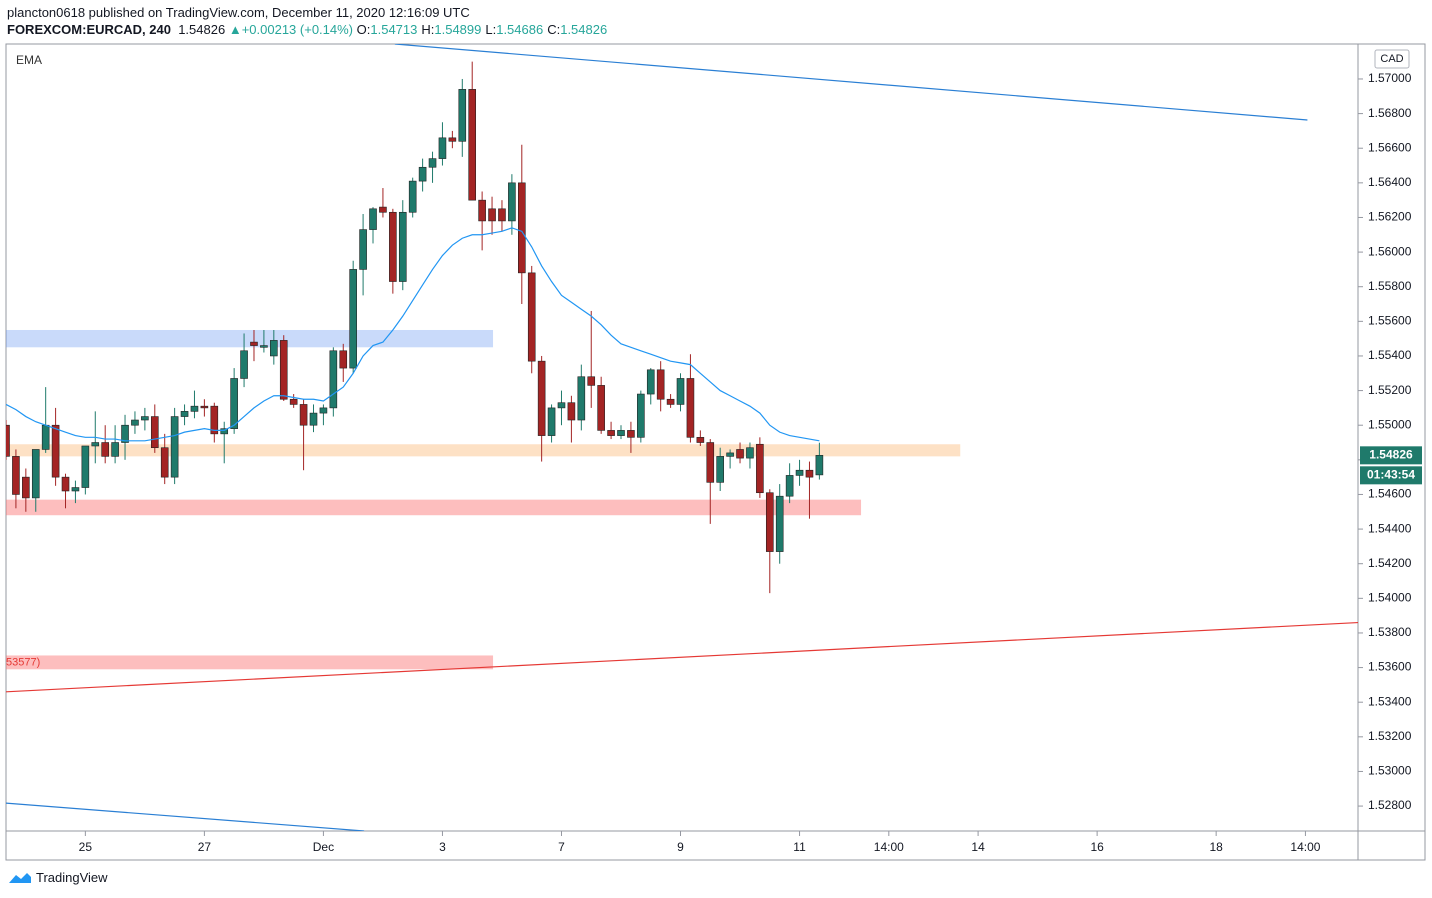 Image resolution: width=1432 pixels, height=898 pixels. Describe the element at coordinates (202, 29) in the screenshot. I see `last: 1.54826` at that location.